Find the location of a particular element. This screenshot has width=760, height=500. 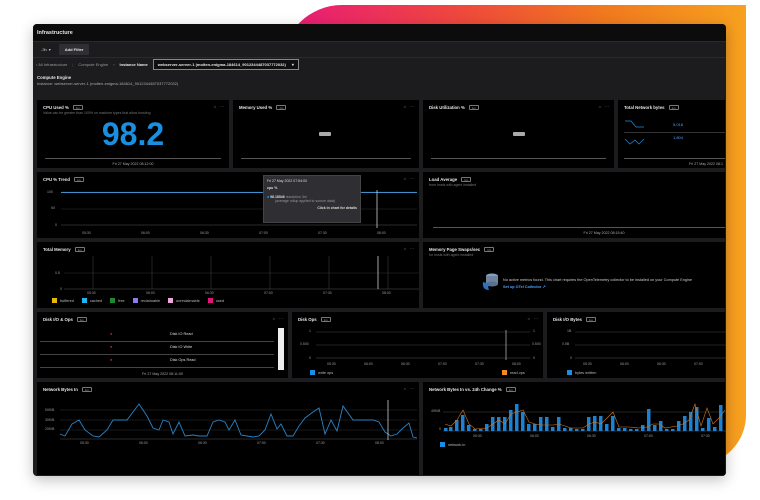

otel-setup-link: Set up OTel Collector ↗ is located at coordinates (524, 287).